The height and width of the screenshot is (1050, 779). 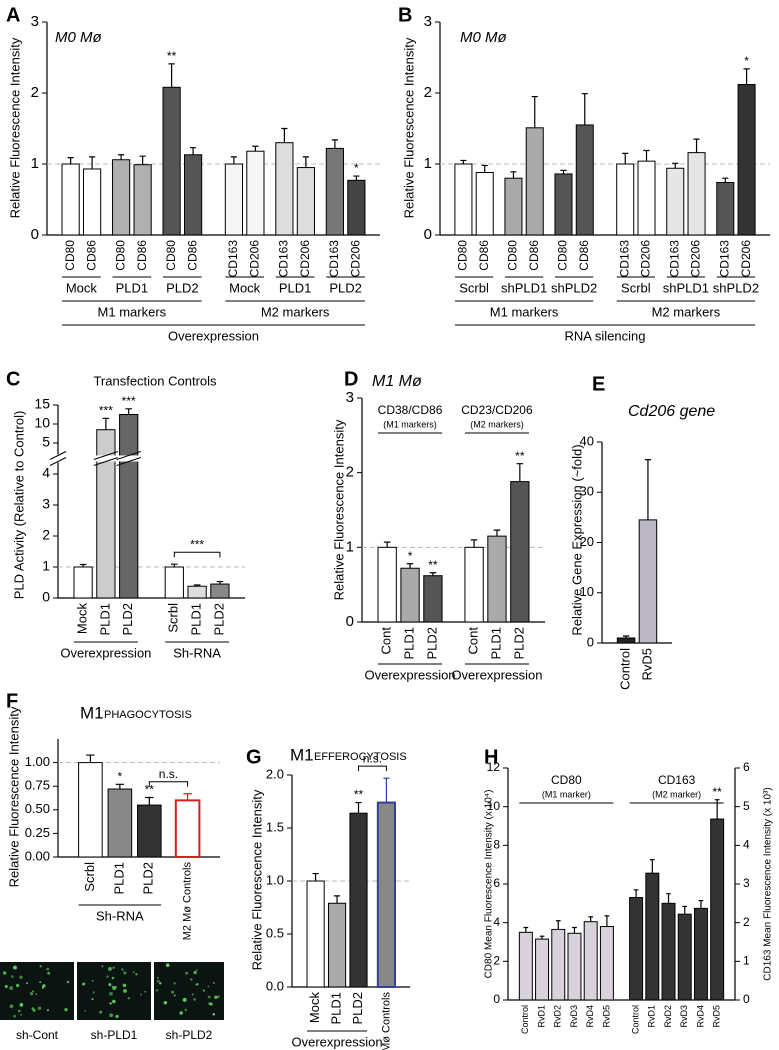 I want to click on y2-tick-label: 4, so click(x=746, y=845).